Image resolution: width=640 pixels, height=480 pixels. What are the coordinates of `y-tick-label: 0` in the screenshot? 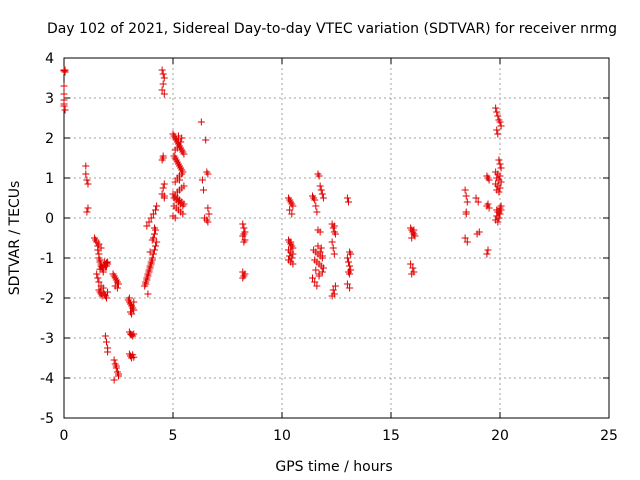 It's located at (49, 219).